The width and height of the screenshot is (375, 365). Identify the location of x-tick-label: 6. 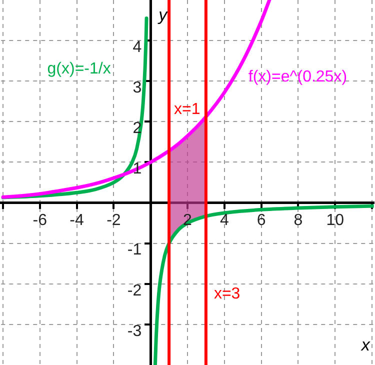
(261, 220).